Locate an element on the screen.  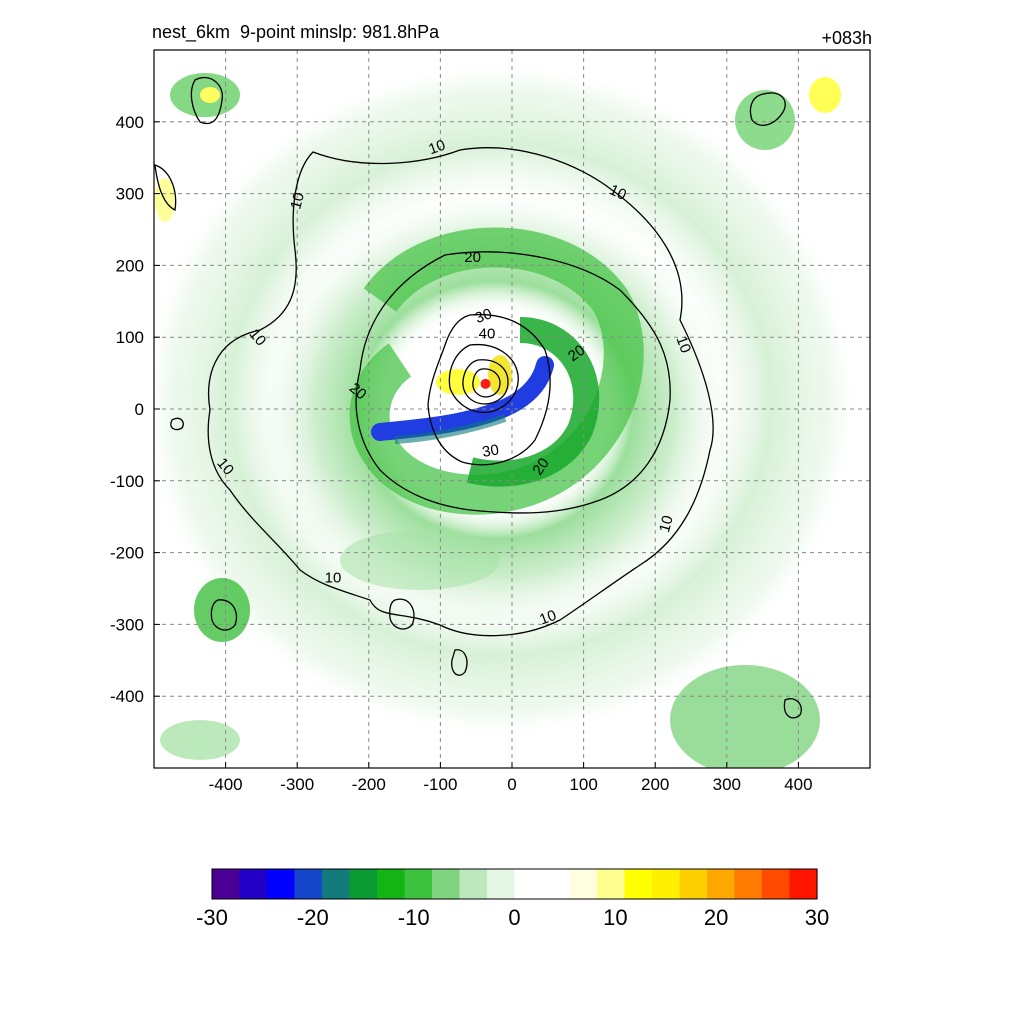
y-tick-label: -400 is located at coordinates (127, 696).